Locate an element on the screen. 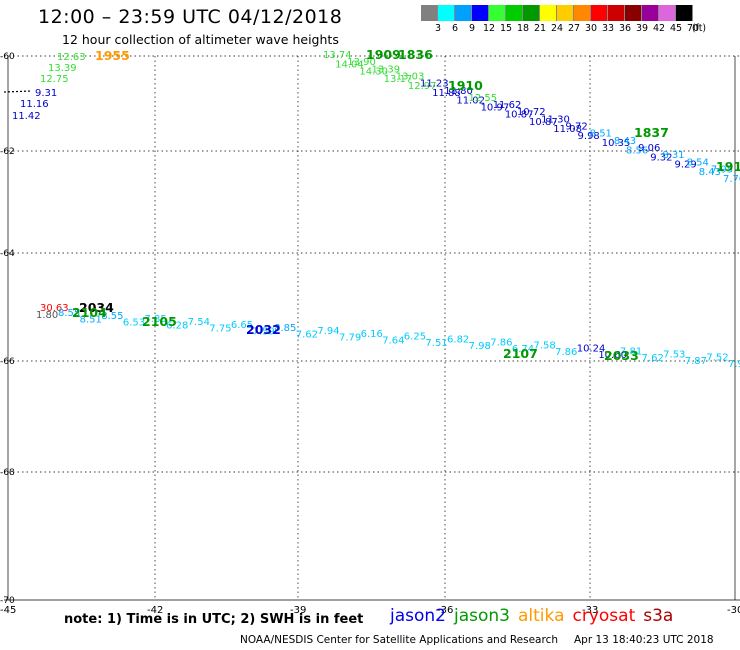  wave-height-label: 13.17 is located at coordinates (398, 79).